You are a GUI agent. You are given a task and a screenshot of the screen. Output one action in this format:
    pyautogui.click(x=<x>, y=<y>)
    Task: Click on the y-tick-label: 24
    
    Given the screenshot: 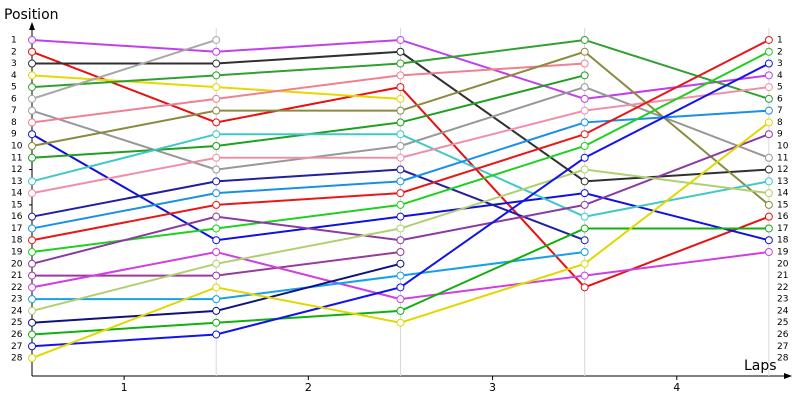 What is the action you would take?
    pyautogui.click(x=17, y=311)
    